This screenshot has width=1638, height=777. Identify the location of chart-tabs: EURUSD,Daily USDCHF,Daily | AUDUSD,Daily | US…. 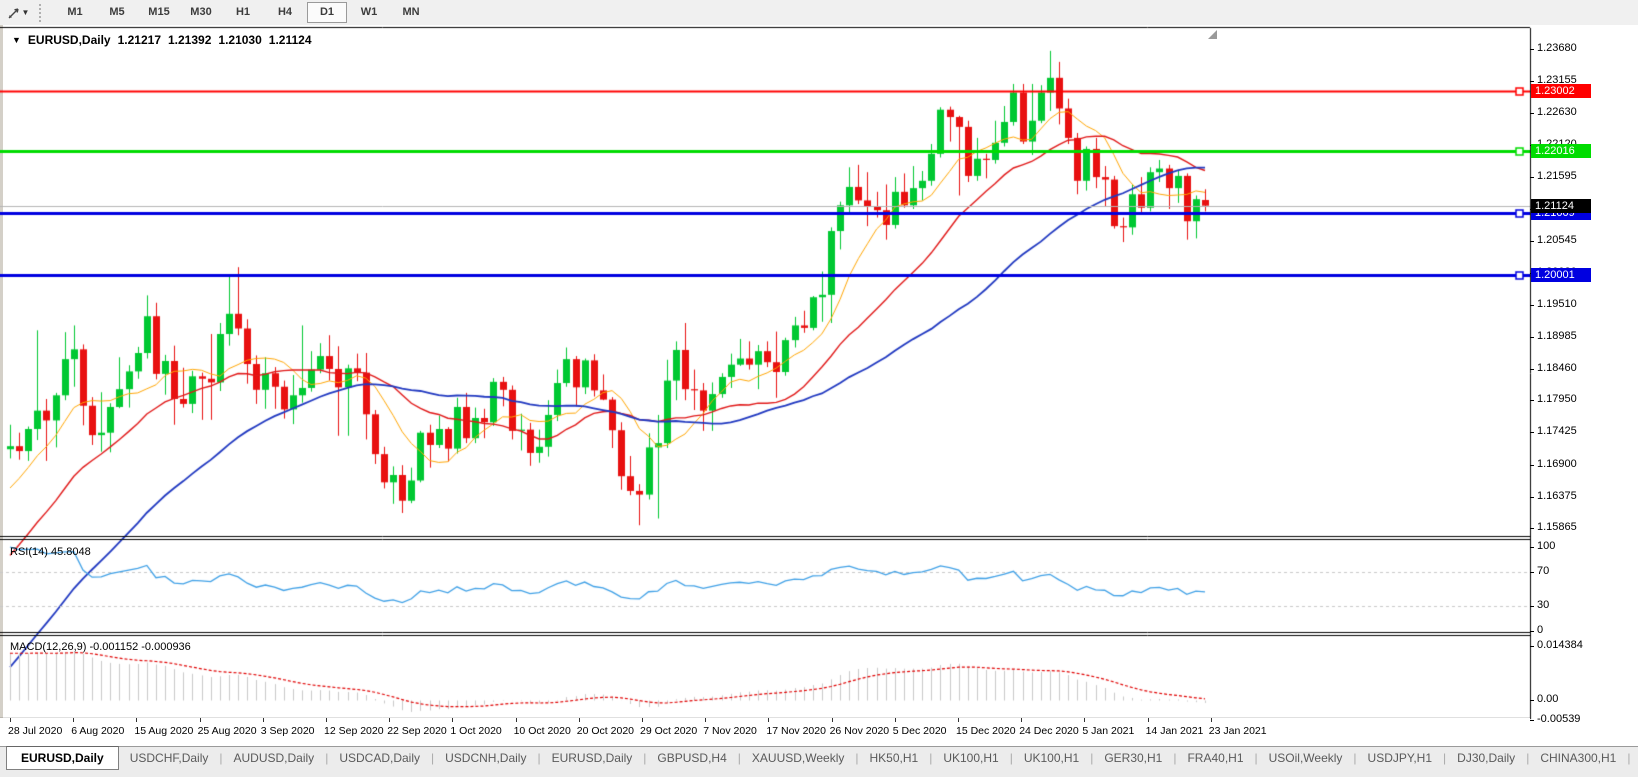
(819, 758).